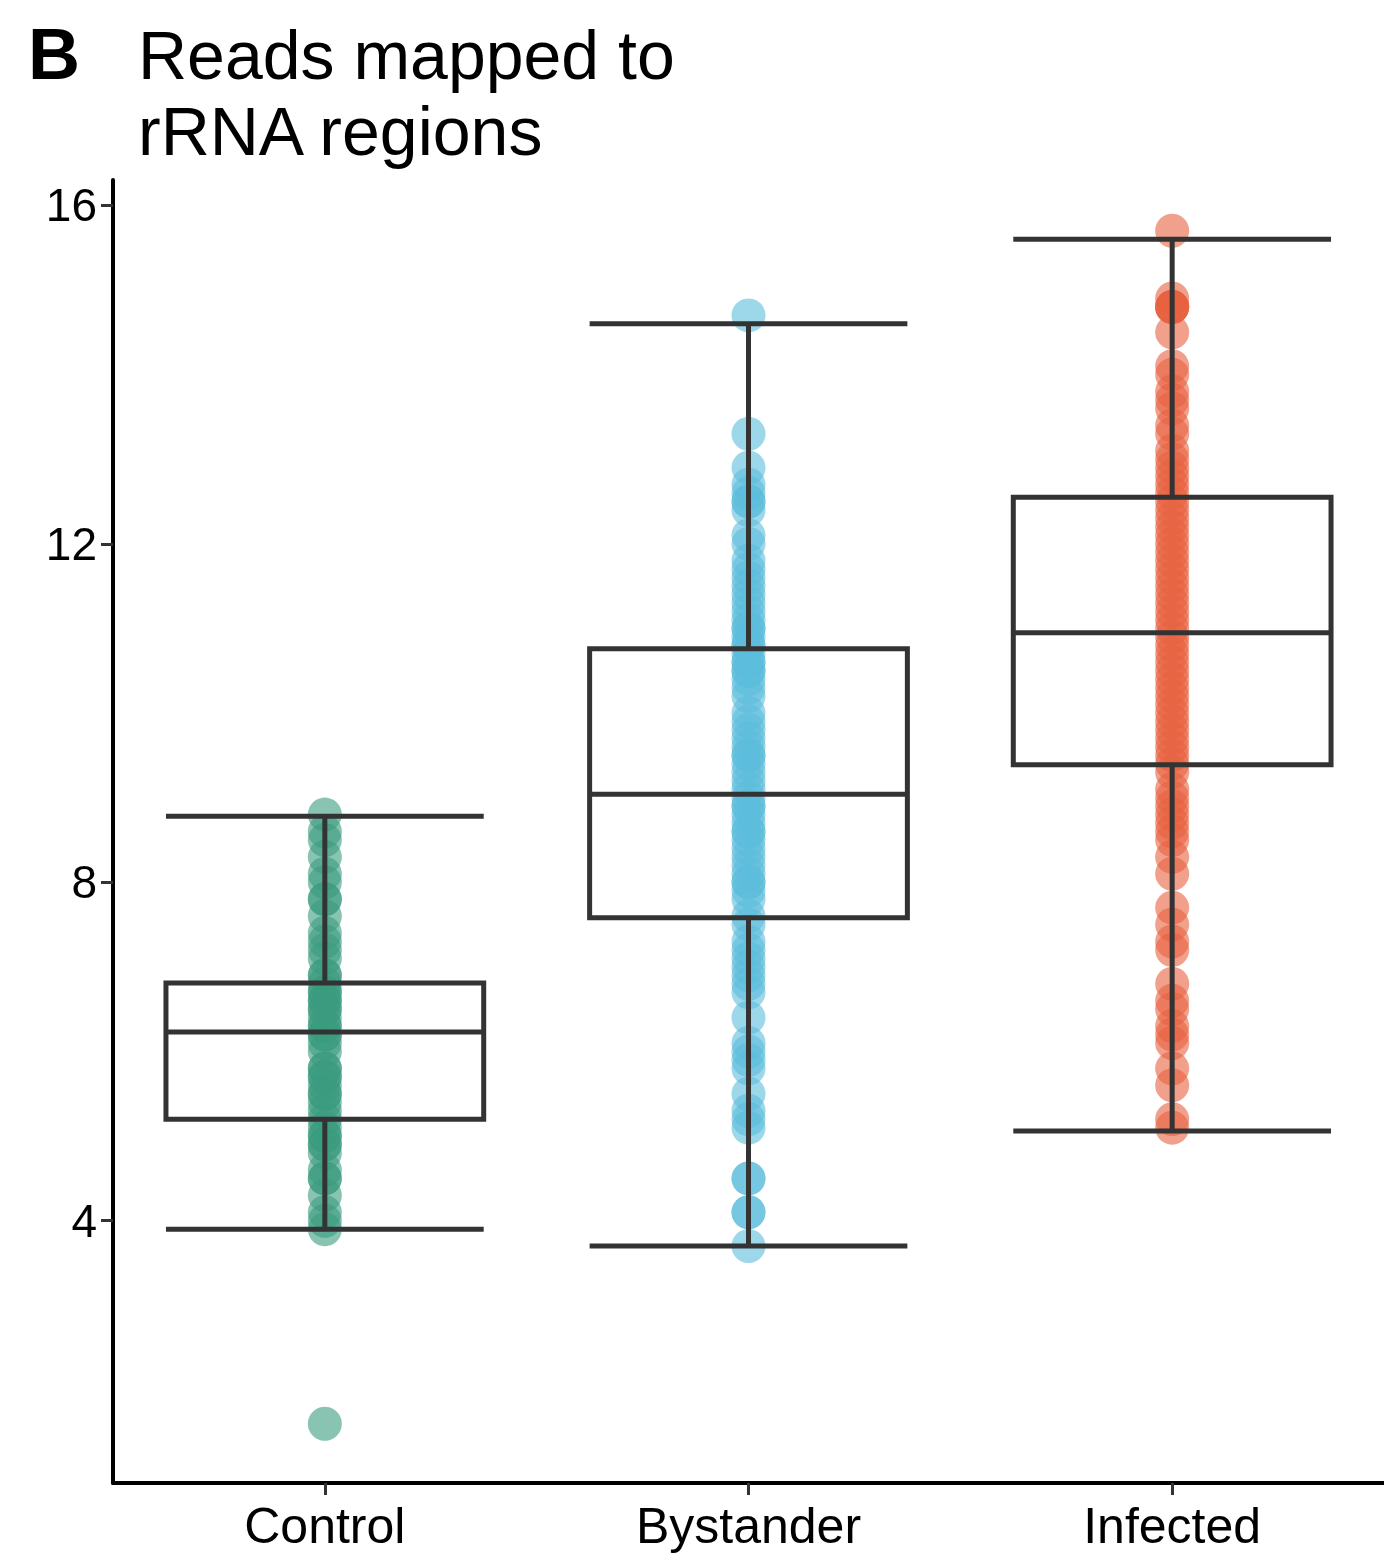  I want to click on chart-title: Reads mapped to rRNA regions, so click(416, 93).